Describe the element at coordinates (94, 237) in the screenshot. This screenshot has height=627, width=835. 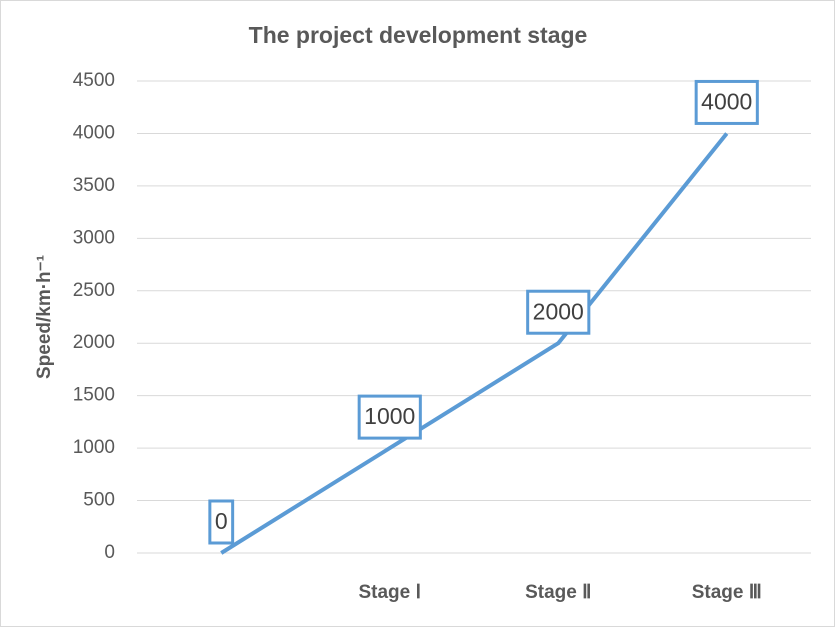
I see `y-tick-label: 3000` at that location.